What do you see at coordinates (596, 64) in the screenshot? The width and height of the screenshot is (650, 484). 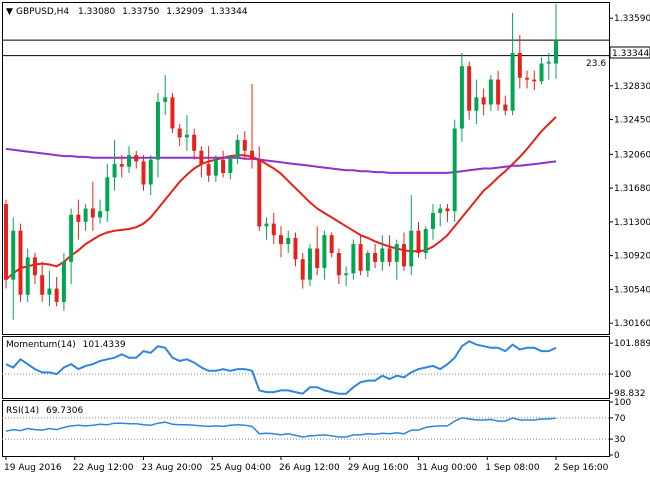 I see `fib-level-label: 23.6` at bounding box center [596, 64].